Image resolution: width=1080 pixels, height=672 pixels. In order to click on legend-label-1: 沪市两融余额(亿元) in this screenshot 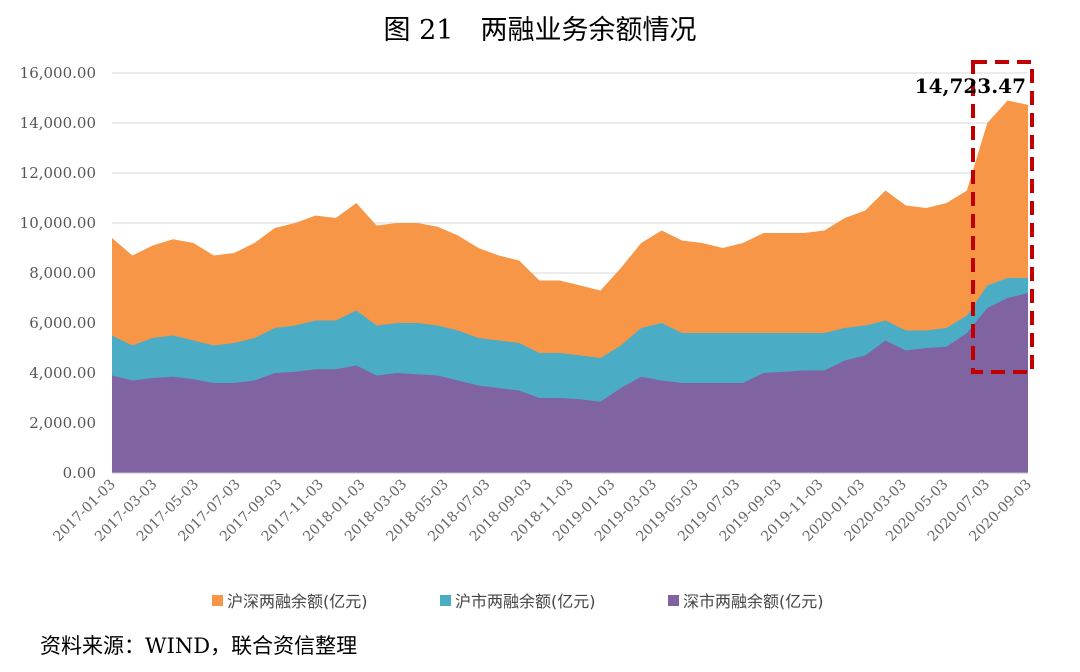, I will do `click(525, 601)`.